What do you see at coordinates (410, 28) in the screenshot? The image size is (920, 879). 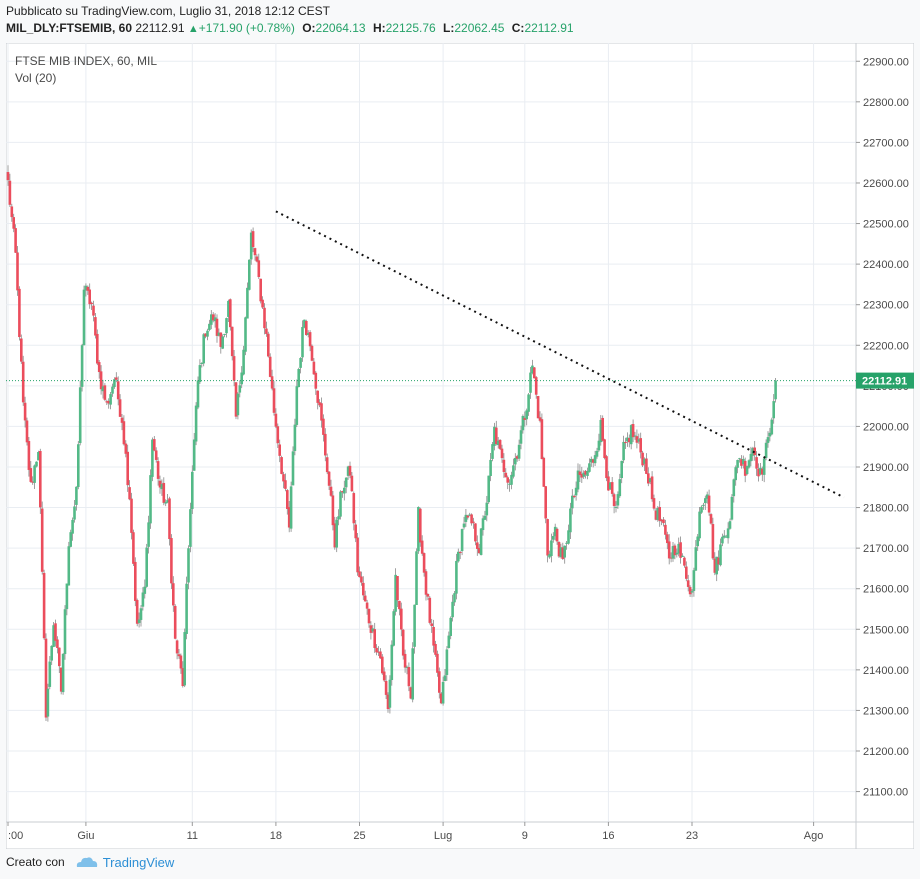 I see `high-value: 22125.76` at bounding box center [410, 28].